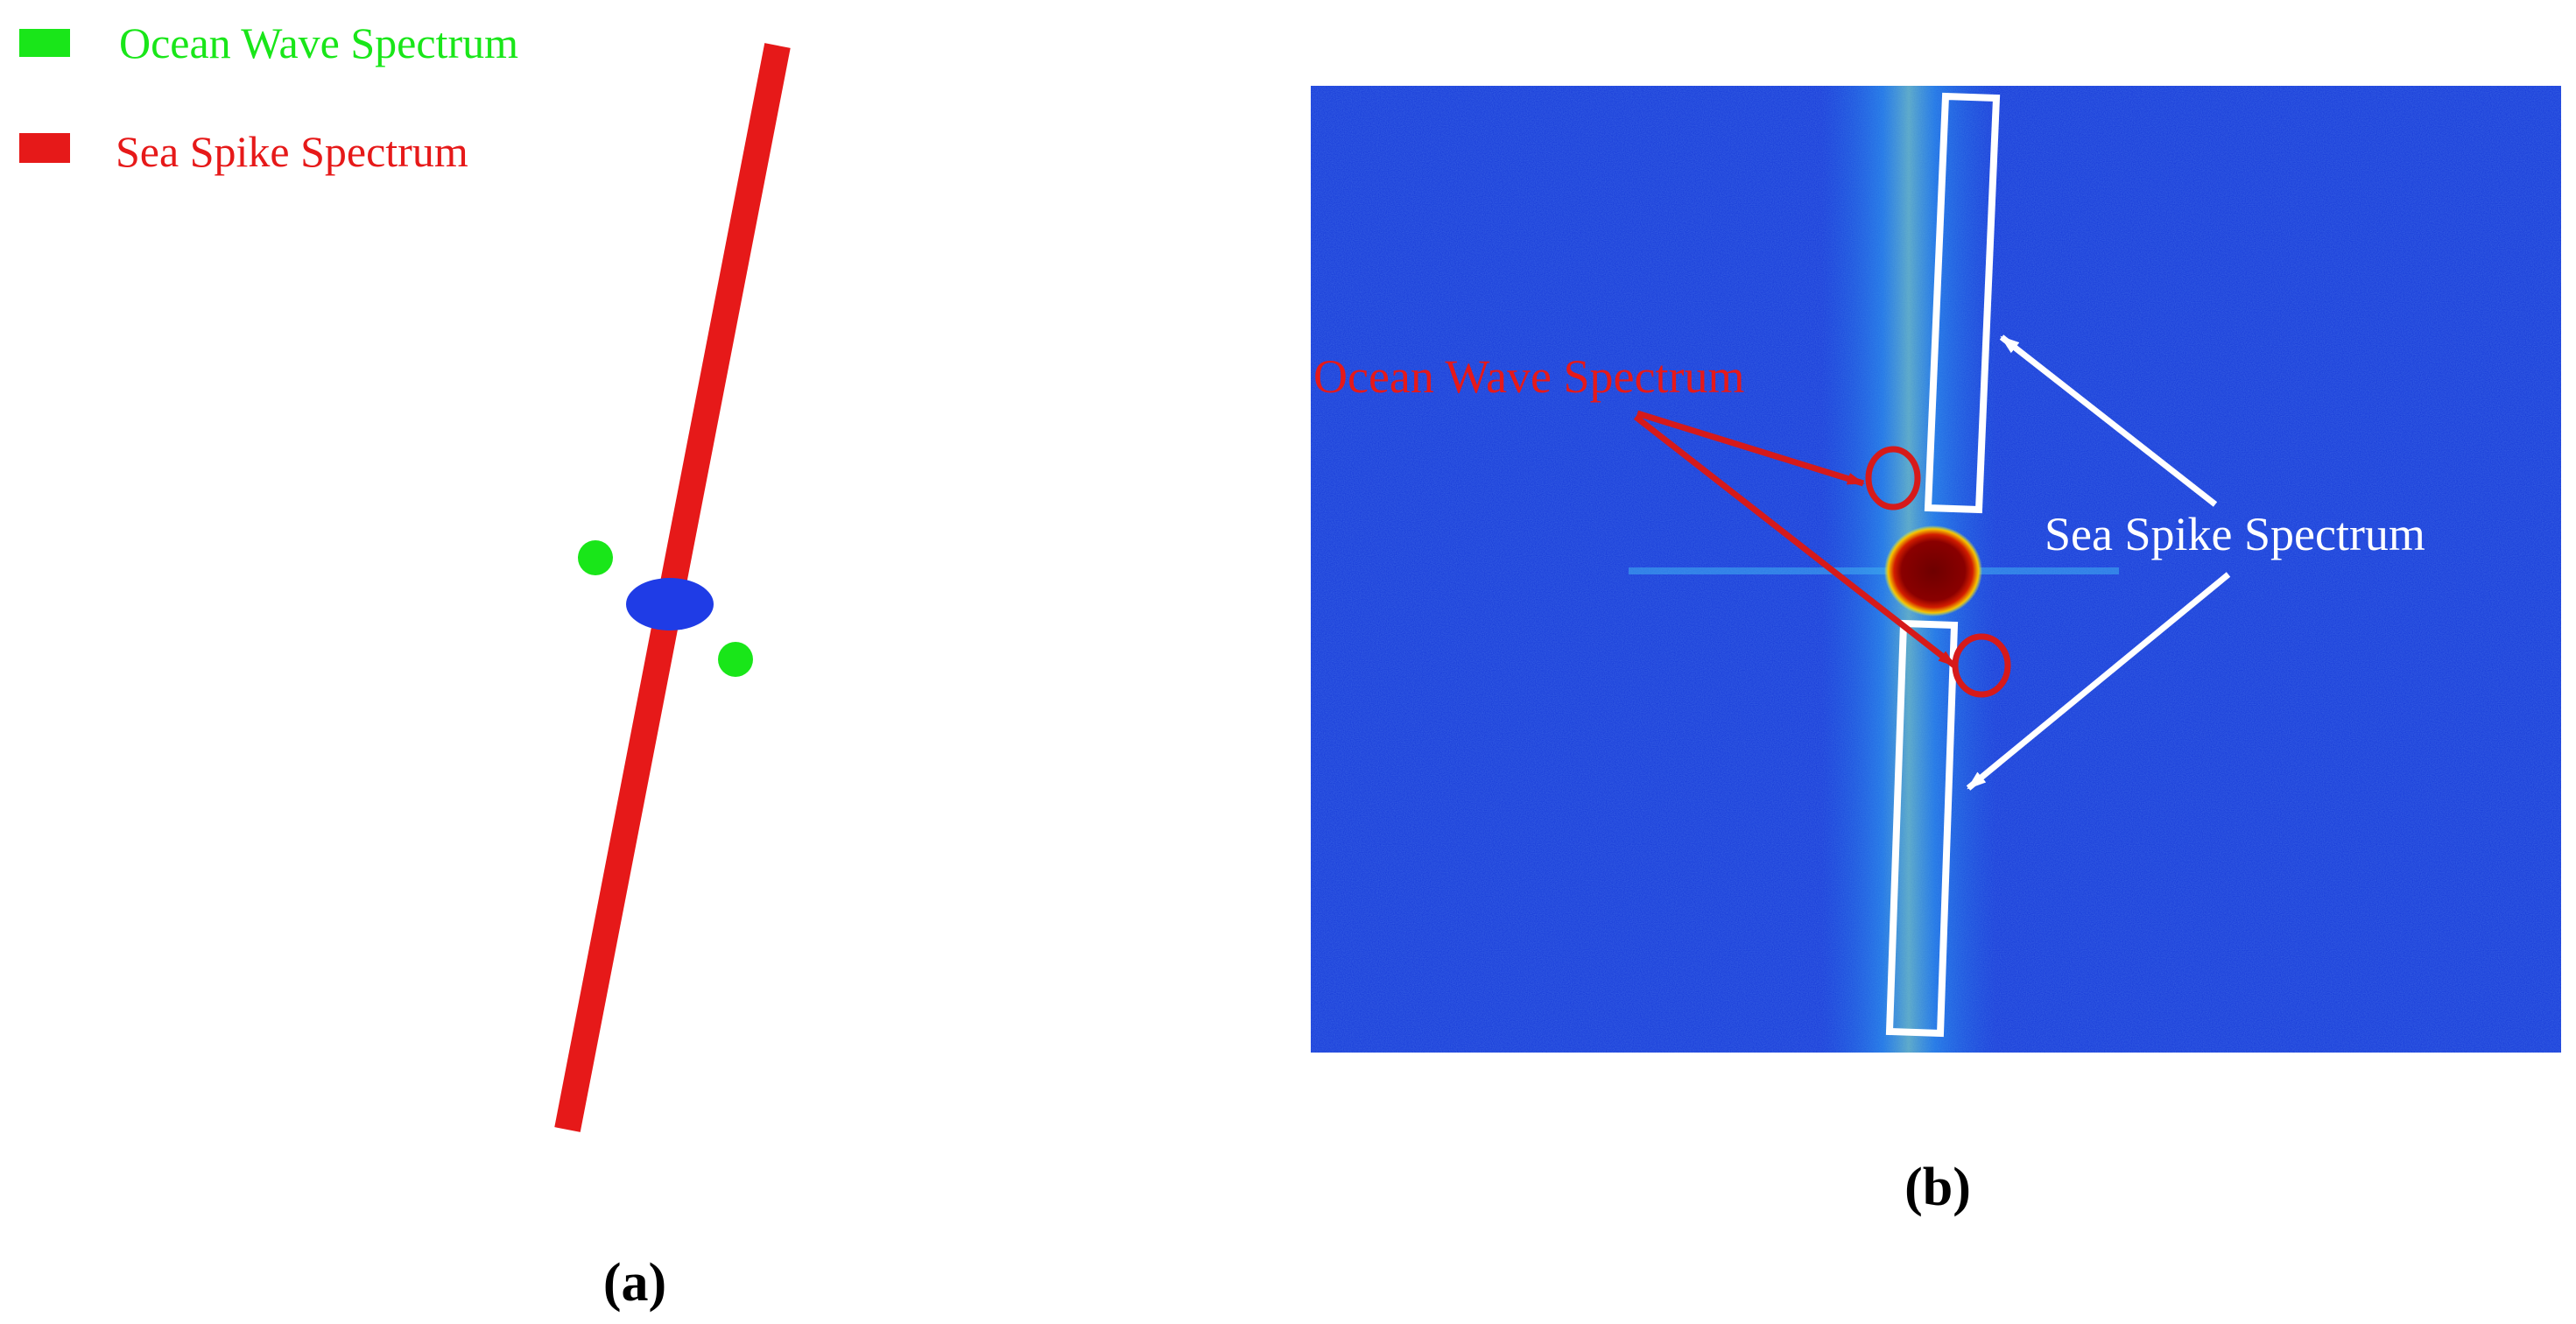  Describe the element at coordinates (735, 659) in the screenshot. I see `ocean-wave-dot-lower` at that location.